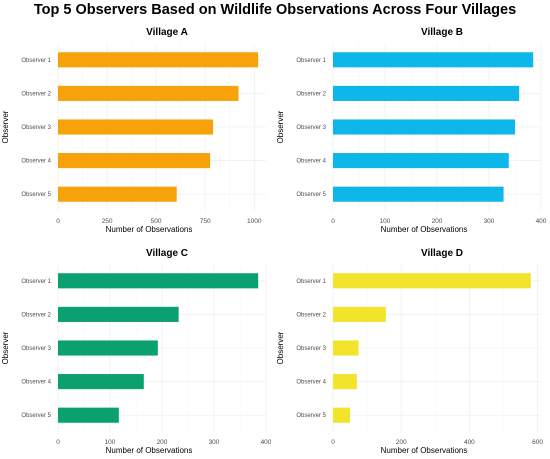 This screenshot has width=550, height=459. What do you see at coordinates (254, 221) in the screenshot?
I see `village-a-x-tick-label: 1000` at bounding box center [254, 221].